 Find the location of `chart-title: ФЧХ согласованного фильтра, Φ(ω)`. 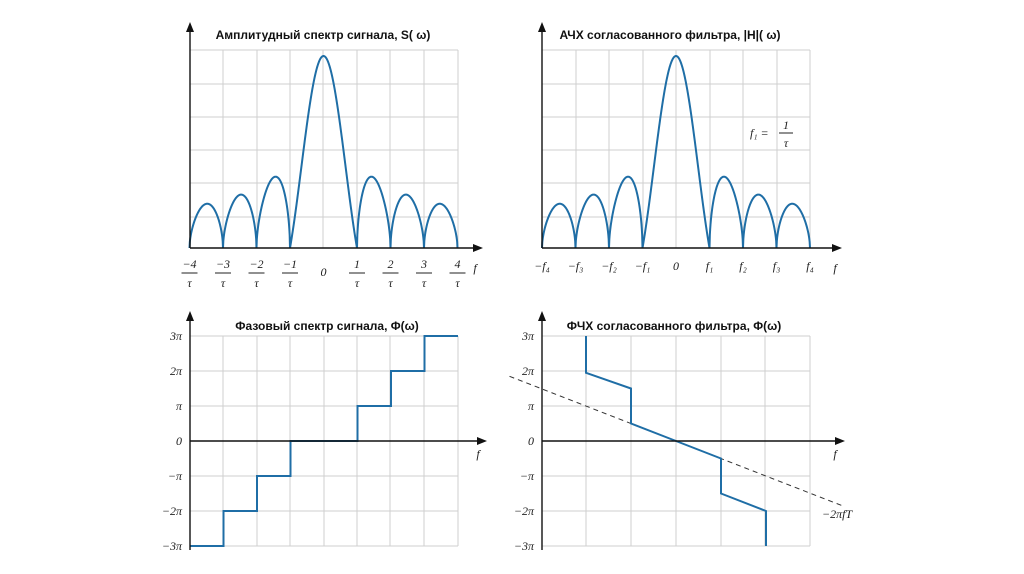

chart-title: ФЧХ согласованного фильтра, Φ(ω) is located at coordinates (674, 326).